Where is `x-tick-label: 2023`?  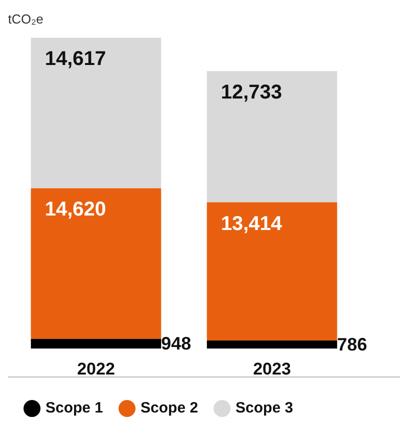
x-tick-label: 2023 is located at coordinates (272, 368).